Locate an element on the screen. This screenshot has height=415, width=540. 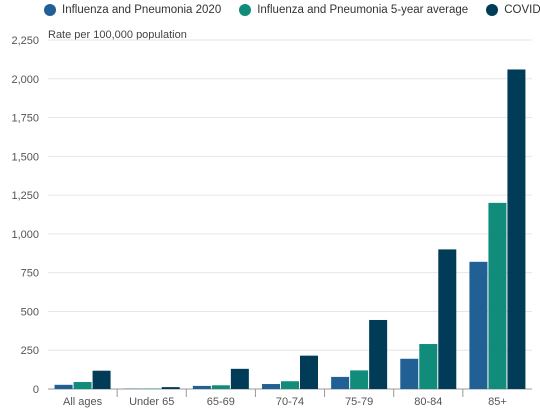
y-tick-label: 2,000 is located at coordinates (25, 80).